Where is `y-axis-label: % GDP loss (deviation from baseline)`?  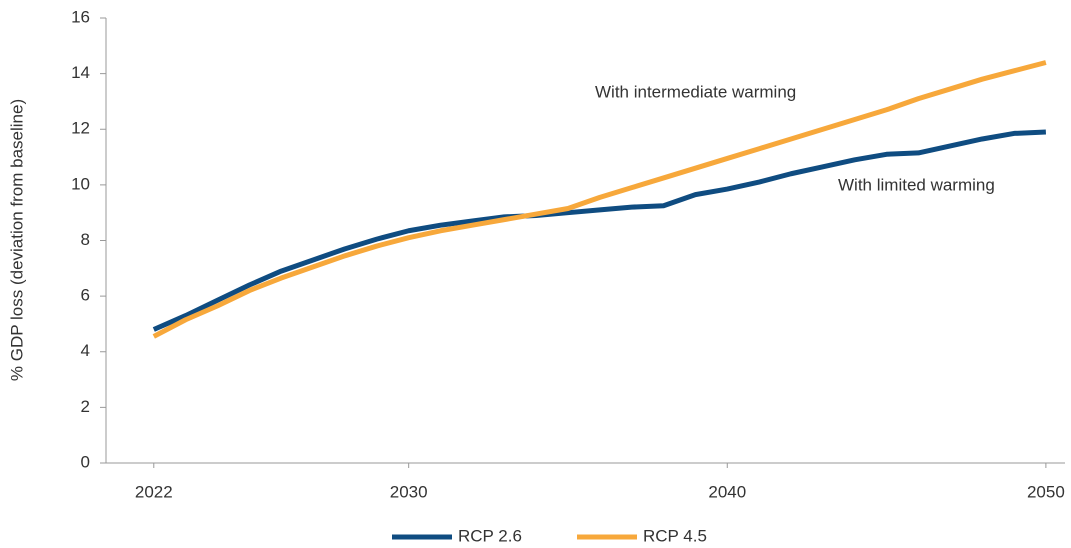
y-axis-label: % GDP loss (deviation from baseline) is located at coordinates (16, 240).